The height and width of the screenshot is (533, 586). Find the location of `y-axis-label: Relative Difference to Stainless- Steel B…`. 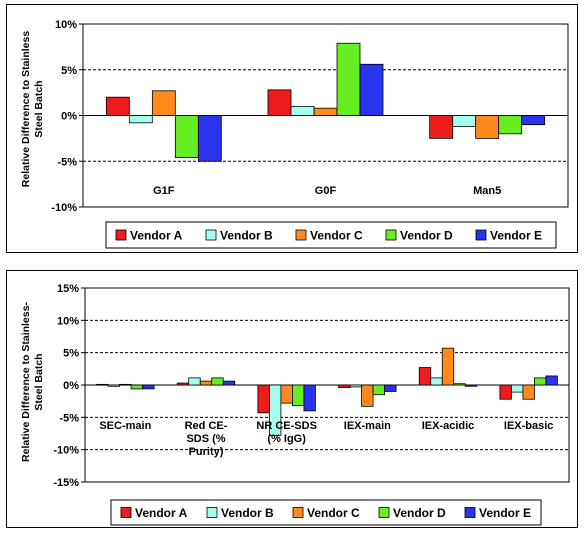

y-axis-label: Relative Difference to Stainless- Steel B… is located at coordinates (32, 382).